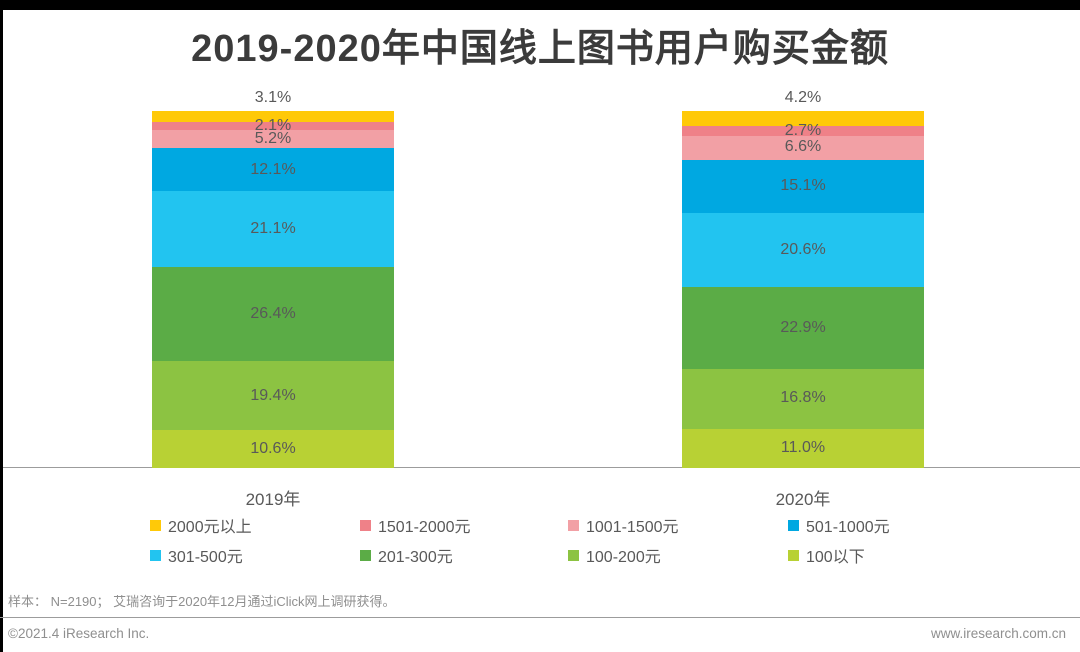 The image size is (1080, 652). Describe the element at coordinates (835, 557) in the screenshot. I see `legend-label: 100以下` at that location.